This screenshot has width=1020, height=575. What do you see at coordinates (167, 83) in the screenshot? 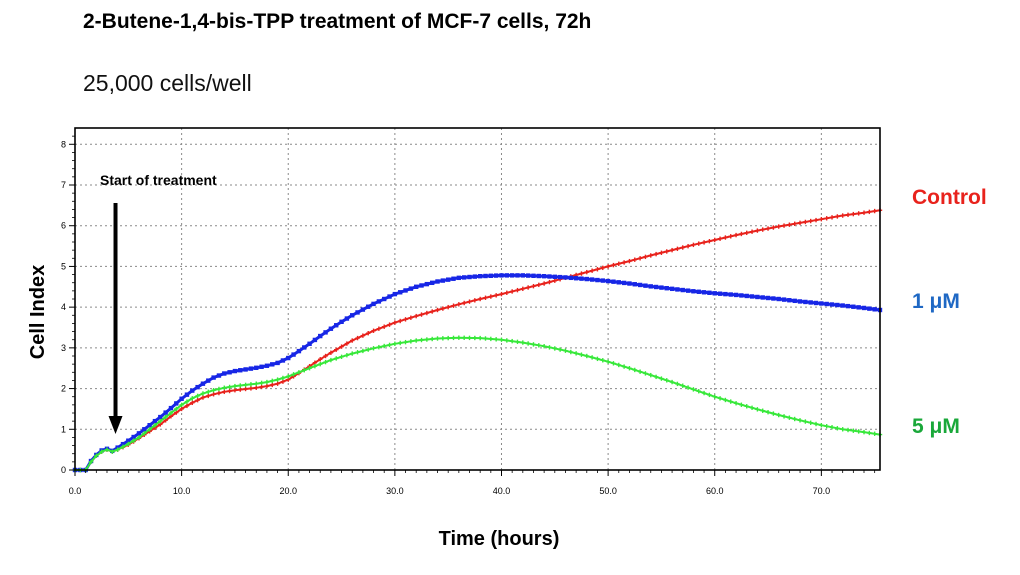
I see `page-subtitle: 25,000 cells/well` at bounding box center [167, 83].